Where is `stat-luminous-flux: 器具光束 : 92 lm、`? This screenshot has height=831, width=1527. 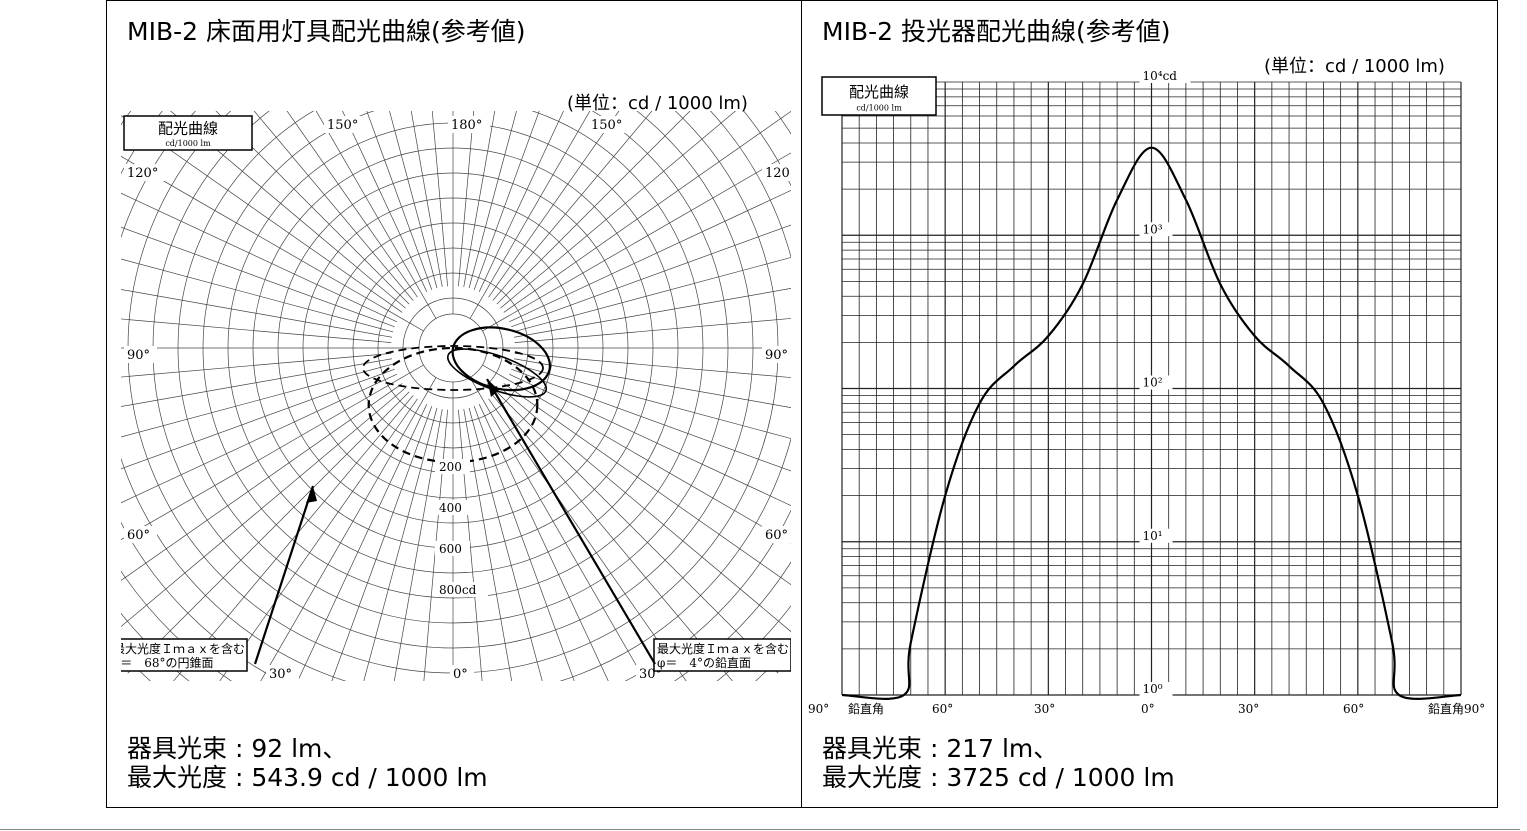
stat-luminous-flux: 器具光束 : 92 lm、 is located at coordinates (237, 748).